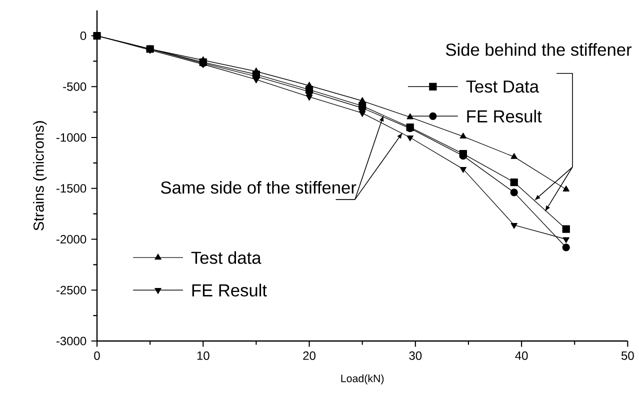 The width and height of the screenshot is (639, 400). What do you see at coordinates (71, 290) in the screenshot?
I see `y-tick-label: -2500` at bounding box center [71, 290].